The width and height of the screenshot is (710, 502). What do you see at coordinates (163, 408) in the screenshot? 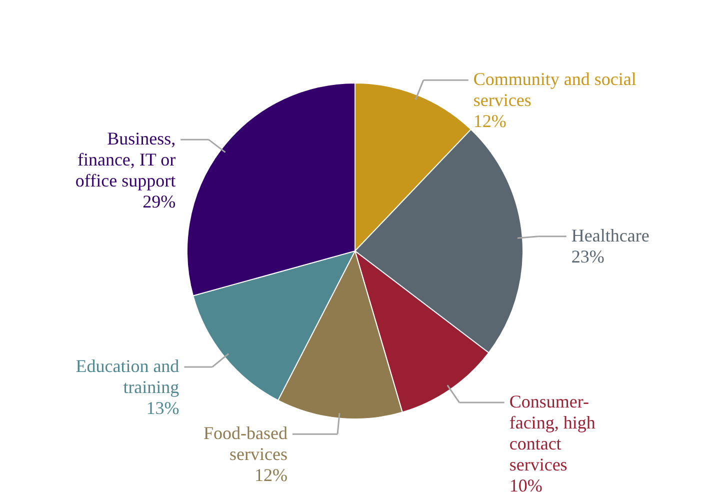
I see `data-label: 13%` at bounding box center [163, 408].